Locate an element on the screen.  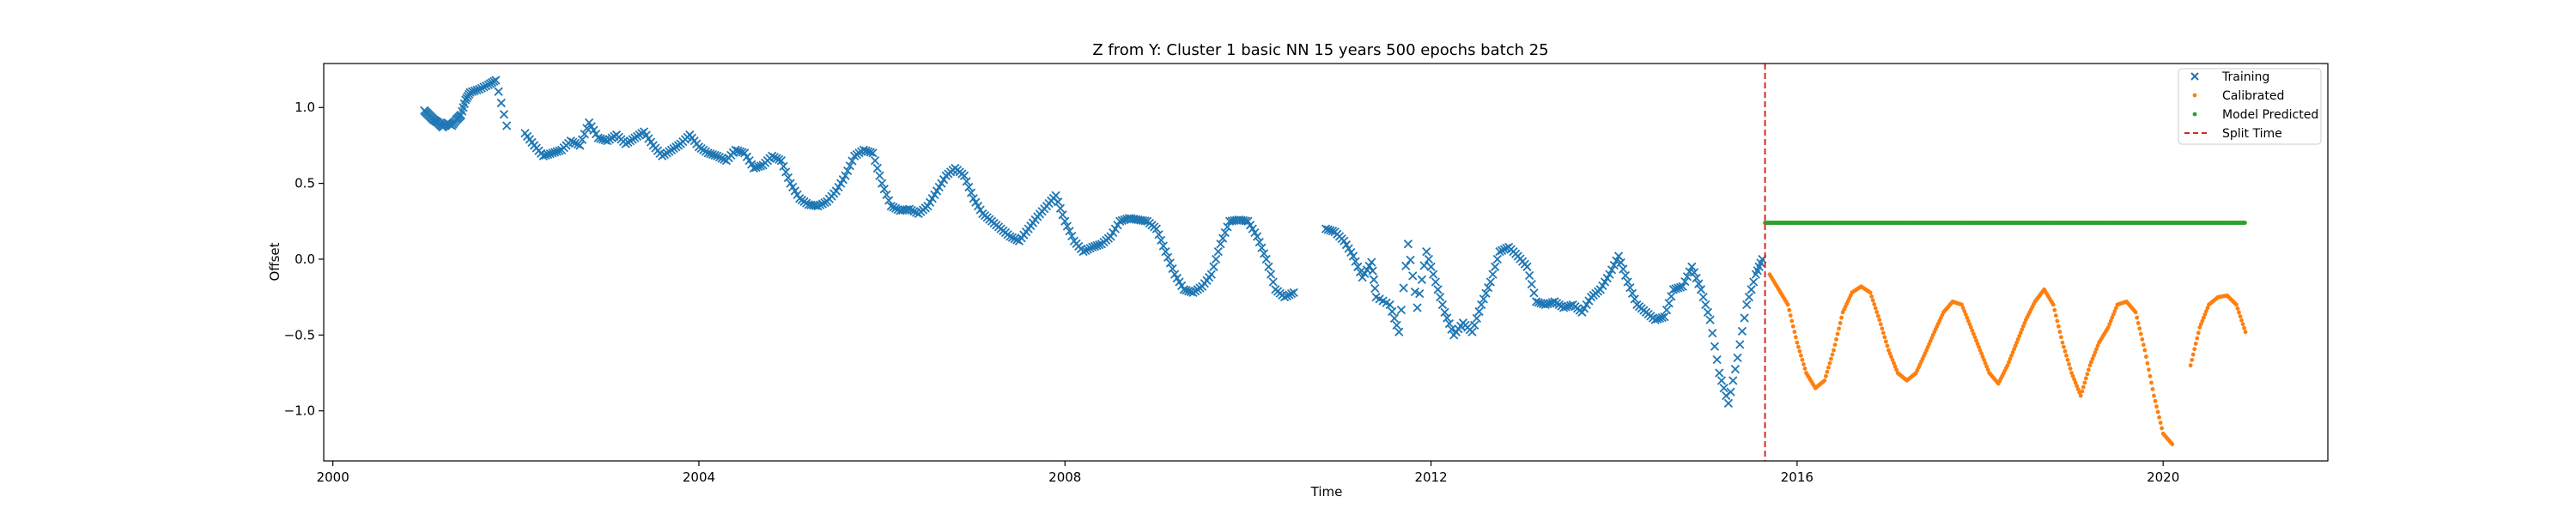
legend-entry-training: Training is located at coordinates (2229, 77).